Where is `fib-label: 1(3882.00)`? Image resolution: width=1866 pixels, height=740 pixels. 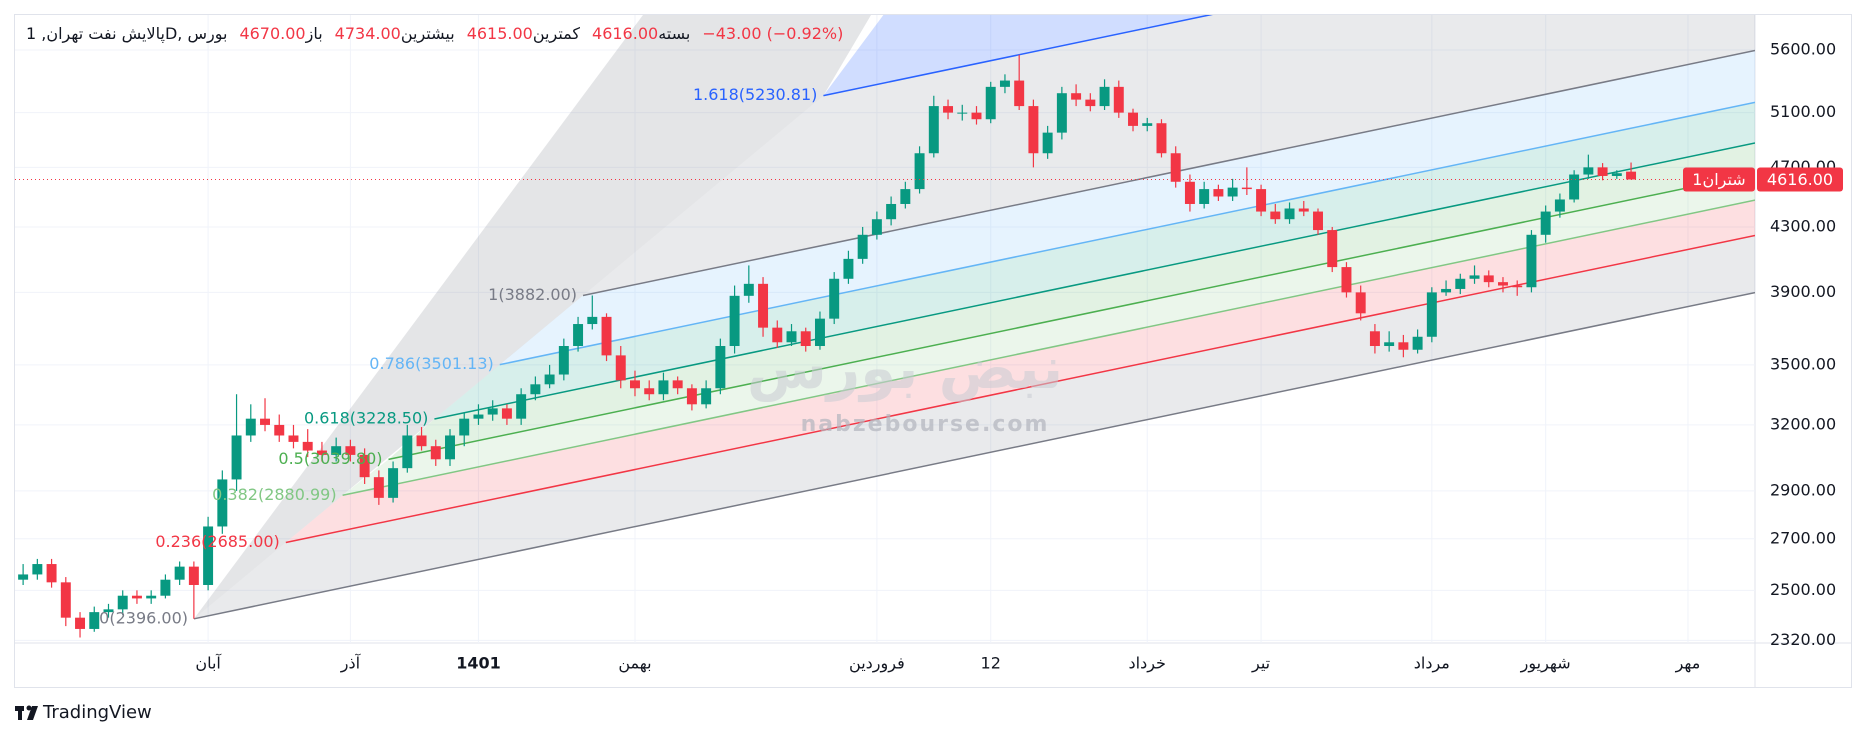 fib-label: 1(3882.00) is located at coordinates (532, 294).